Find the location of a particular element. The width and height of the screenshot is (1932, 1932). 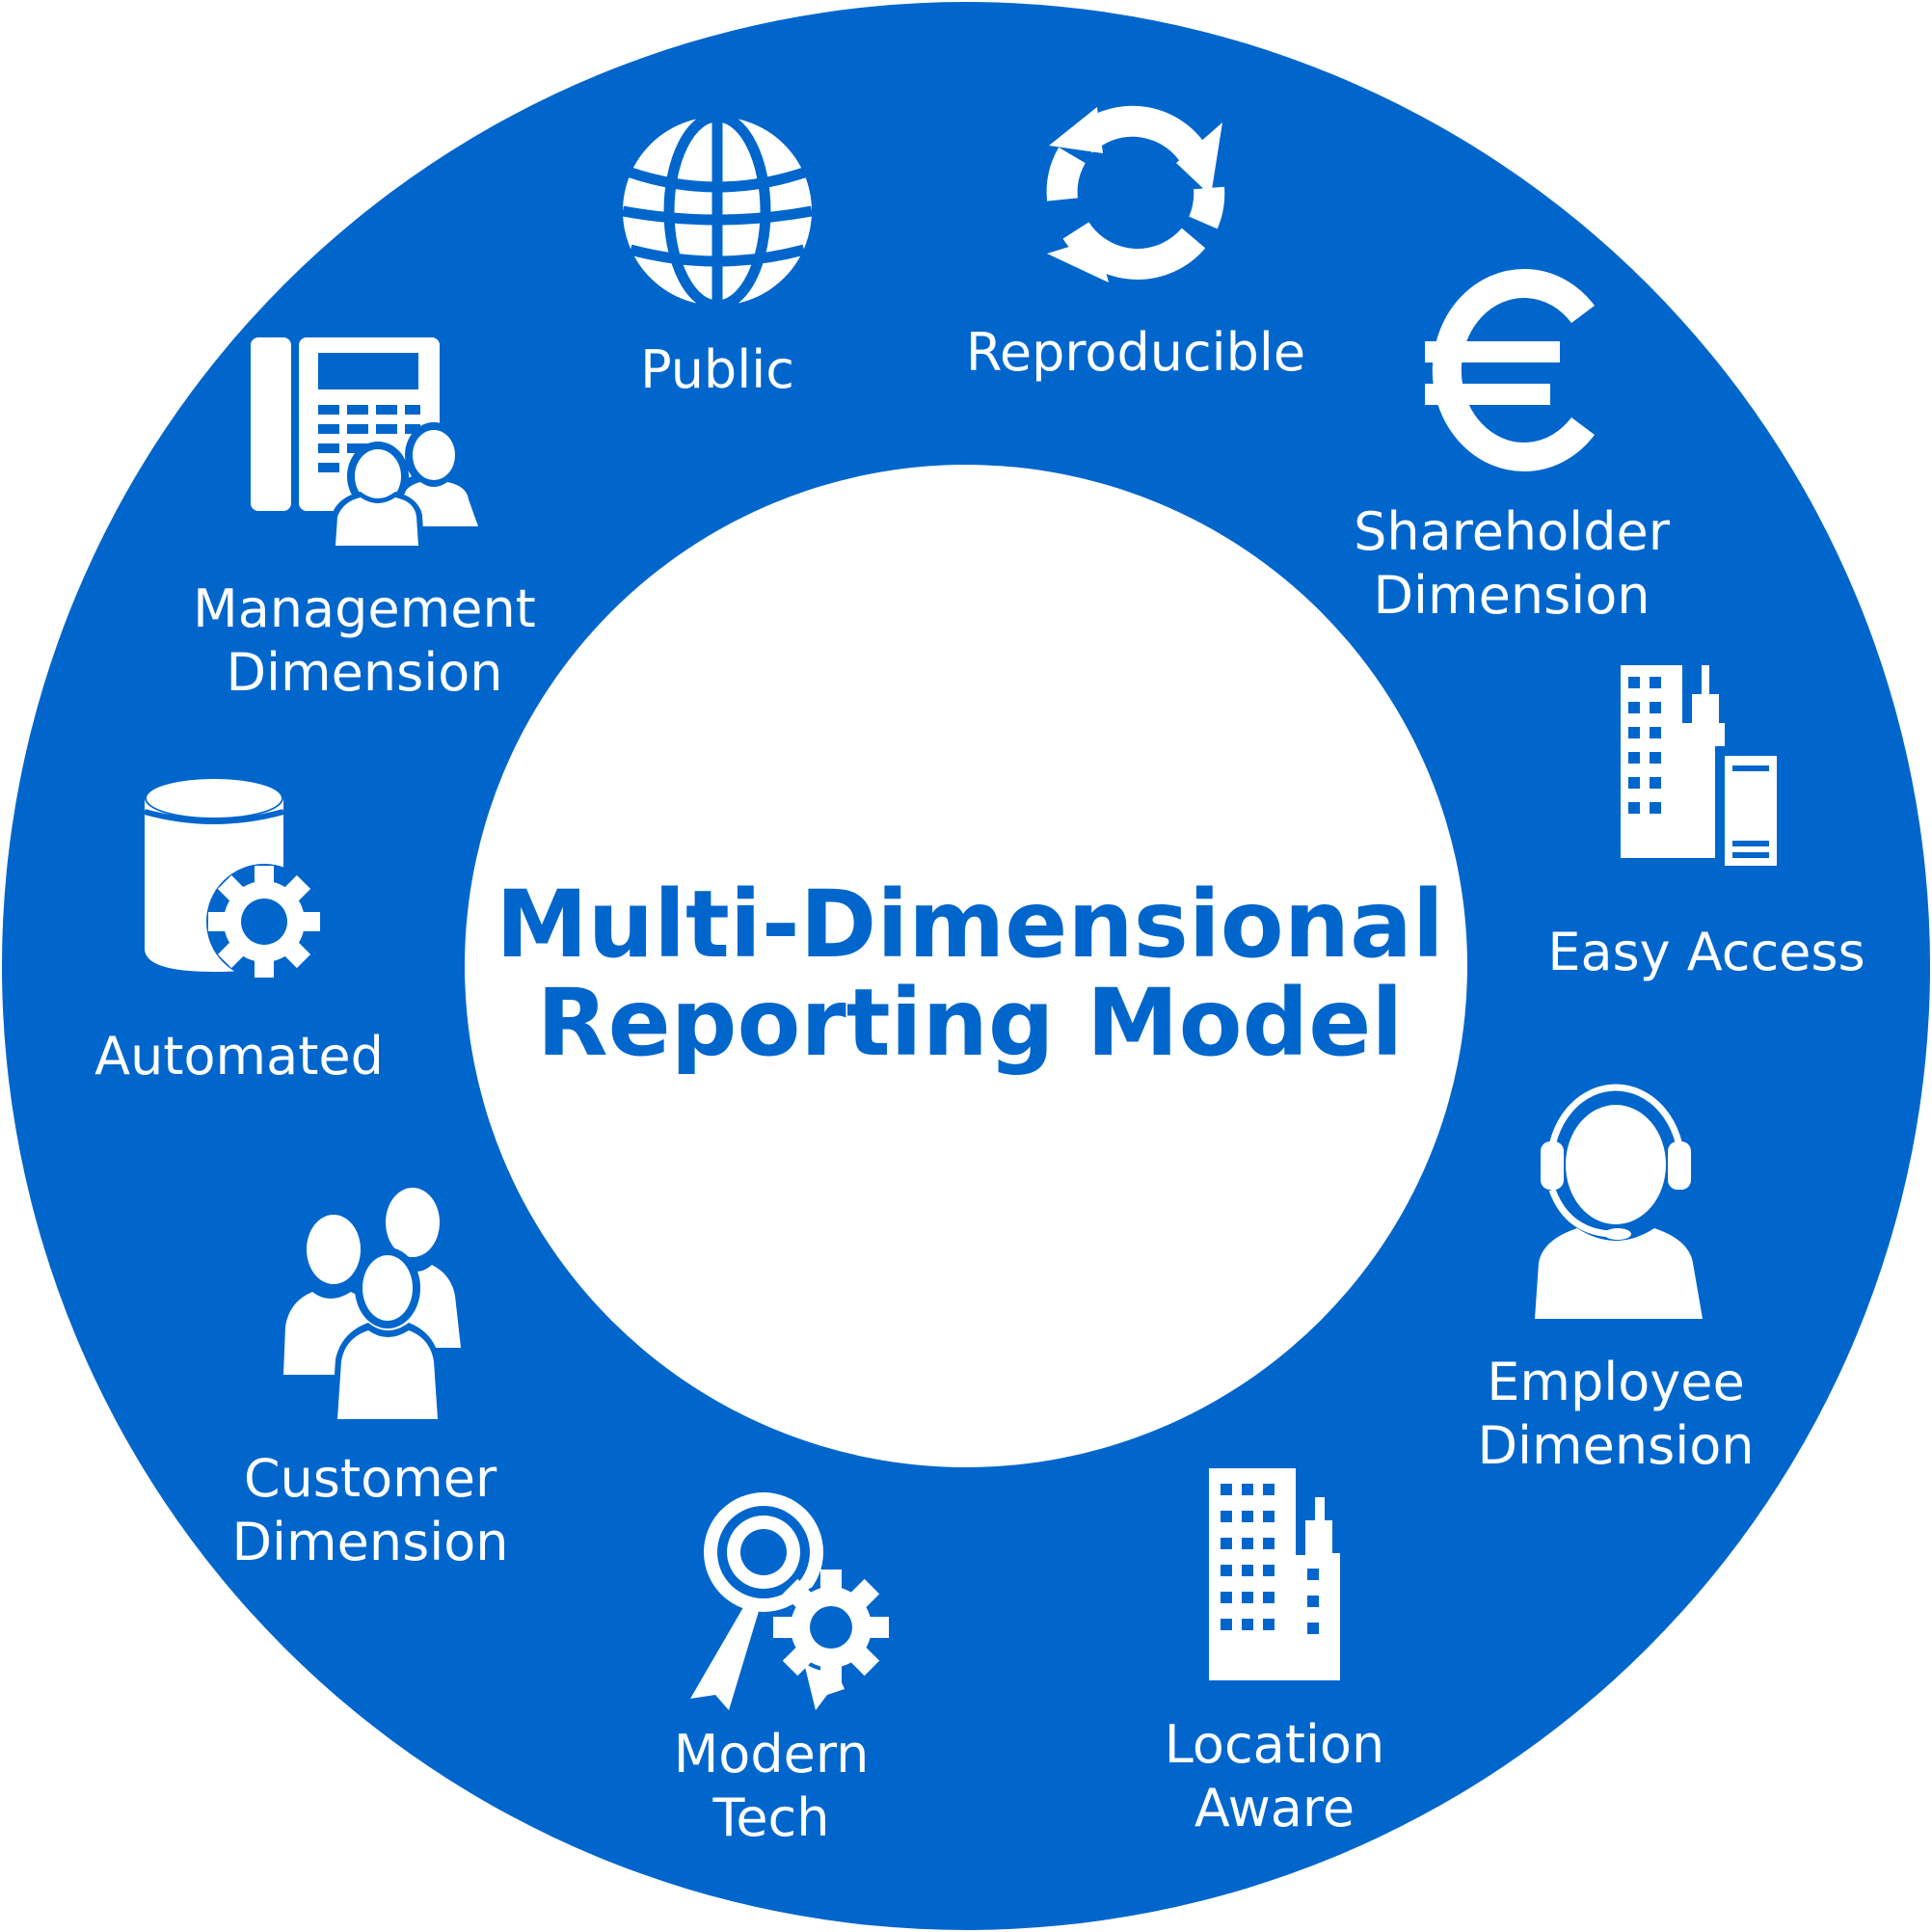

euro-icon is located at coordinates (1510, 370).